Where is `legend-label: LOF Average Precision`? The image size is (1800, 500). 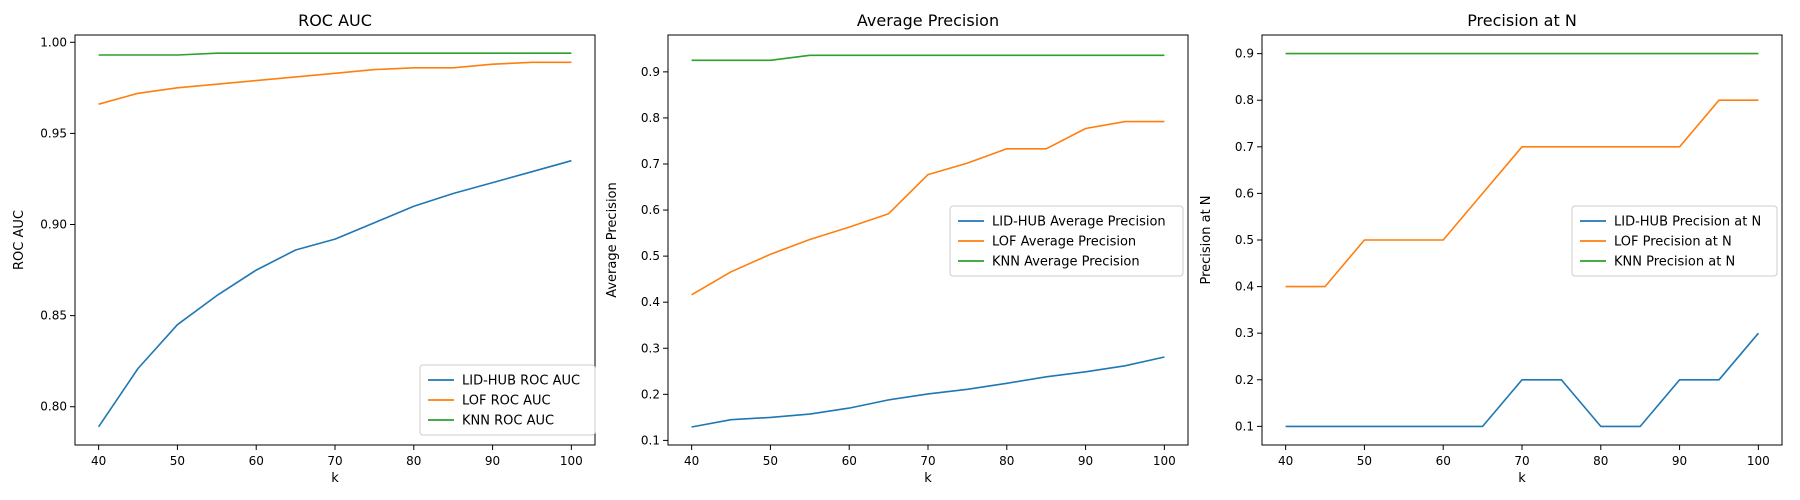 legend-label: LOF Average Precision is located at coordinates (1064, 242).